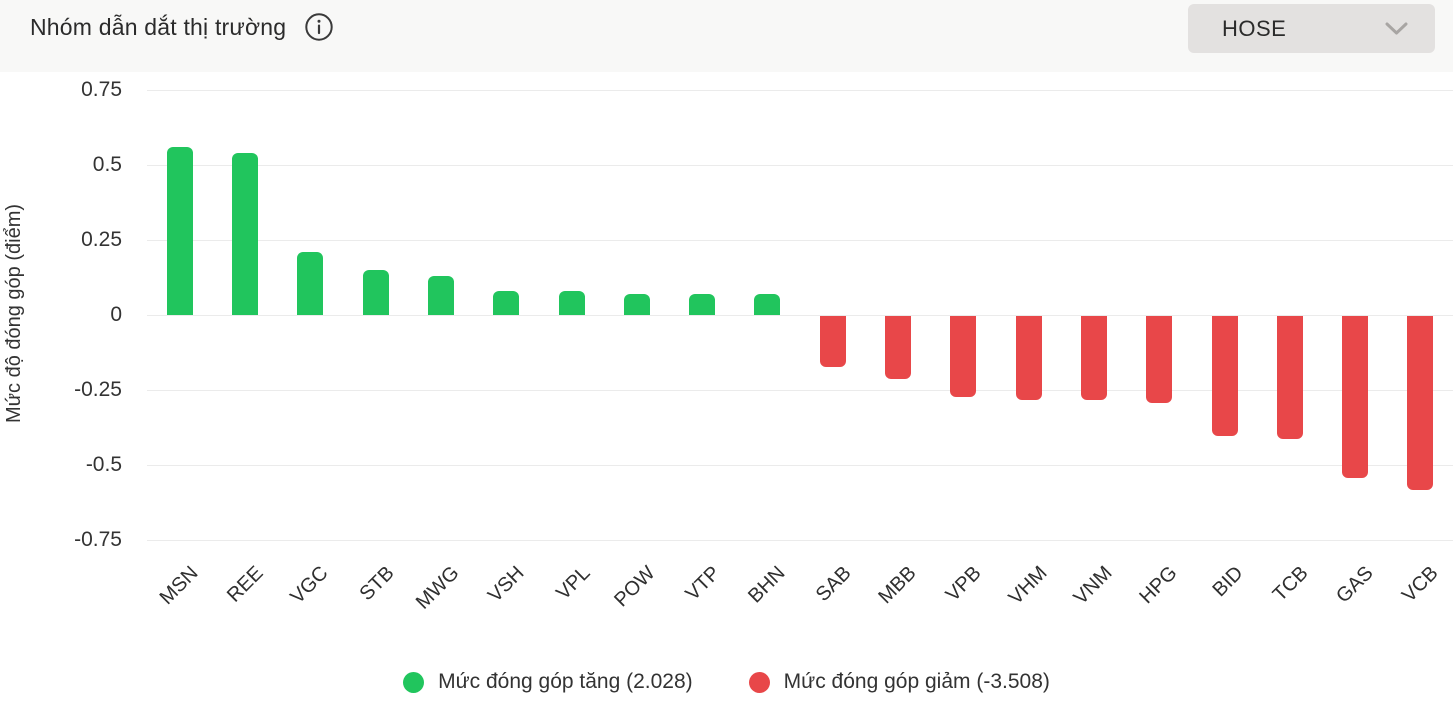 Image resolution: width=1453 pixels, height=724 pixels. Describe the element at coordinates (179, 231) in the screenshot. I see `bar-MSN` at that location.